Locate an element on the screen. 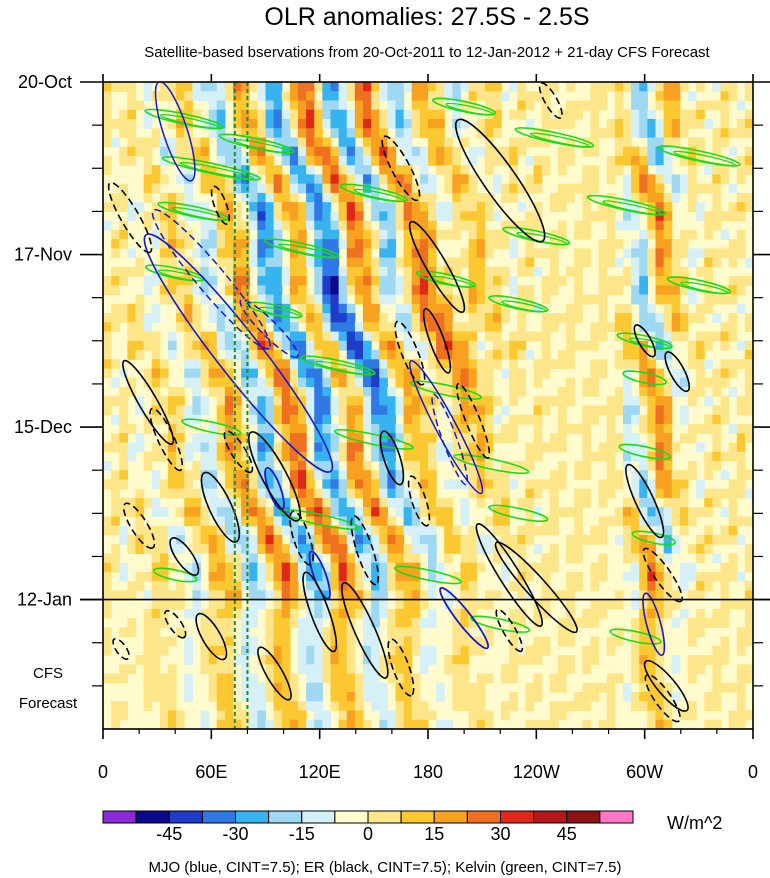 The height and width of the screenshot is (878, 770). kelvin-contour-inner is located at coordinates (307, 250).